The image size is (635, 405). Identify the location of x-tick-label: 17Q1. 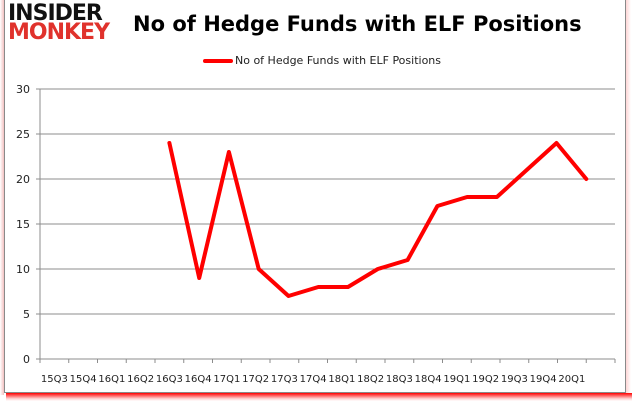
(226, 379).